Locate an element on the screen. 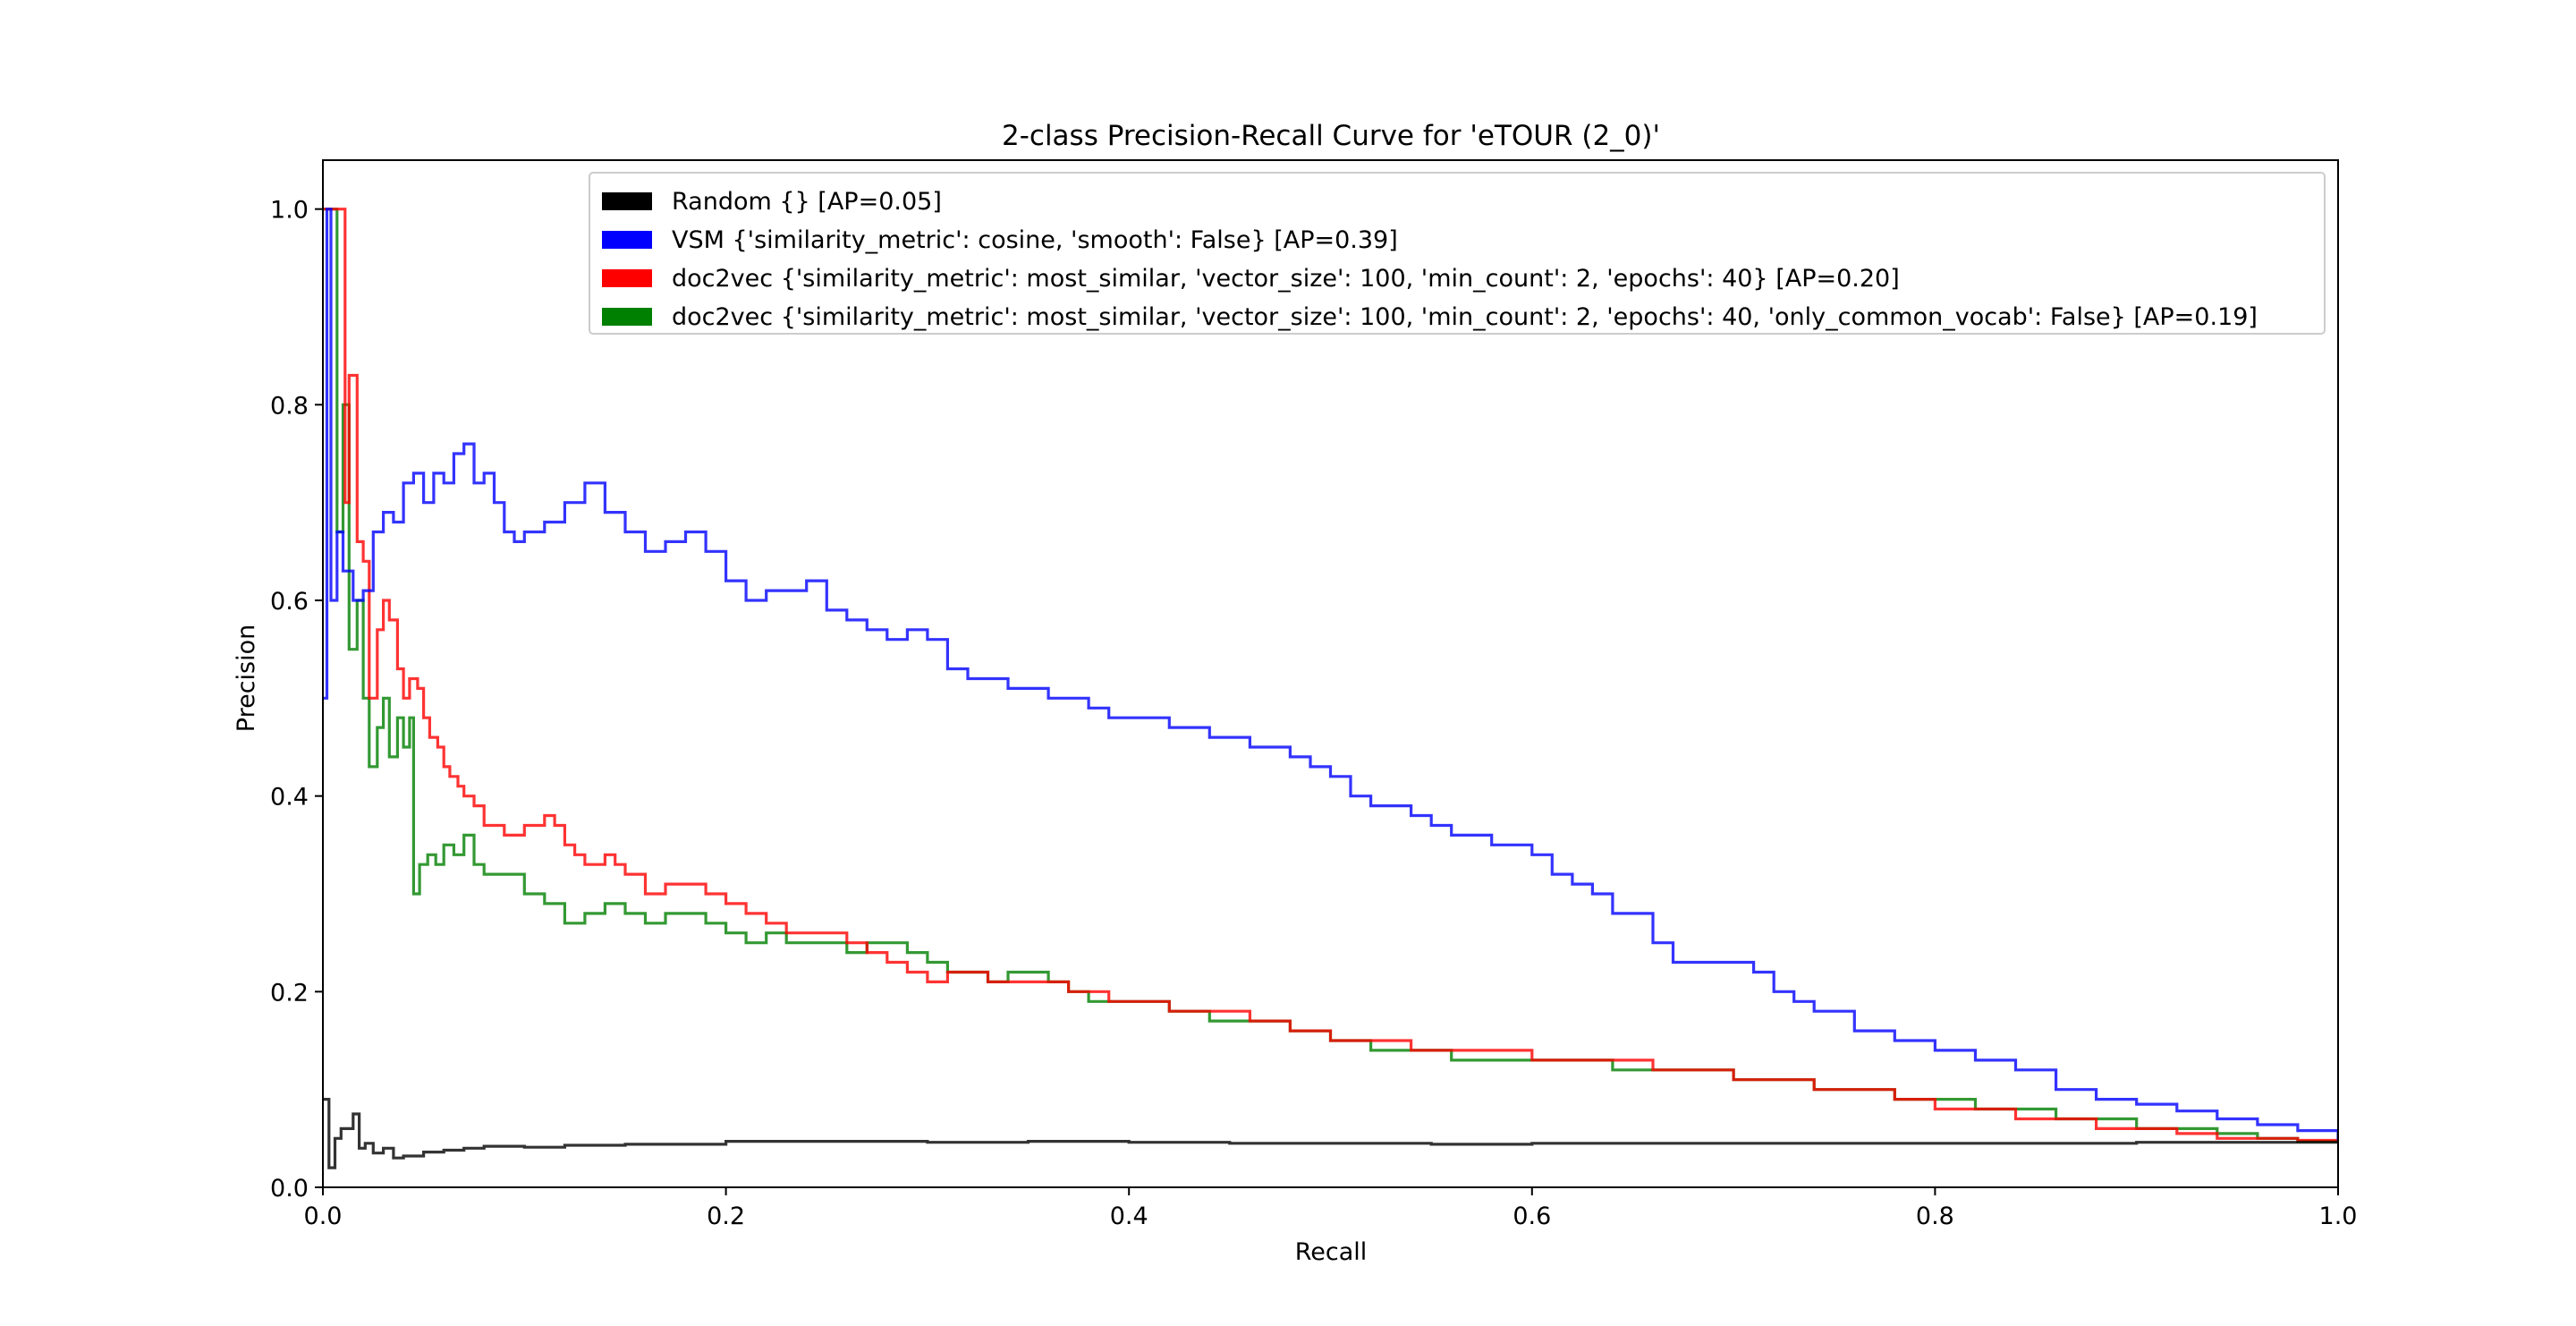  legend-box is located at coordinates (1457, 253).